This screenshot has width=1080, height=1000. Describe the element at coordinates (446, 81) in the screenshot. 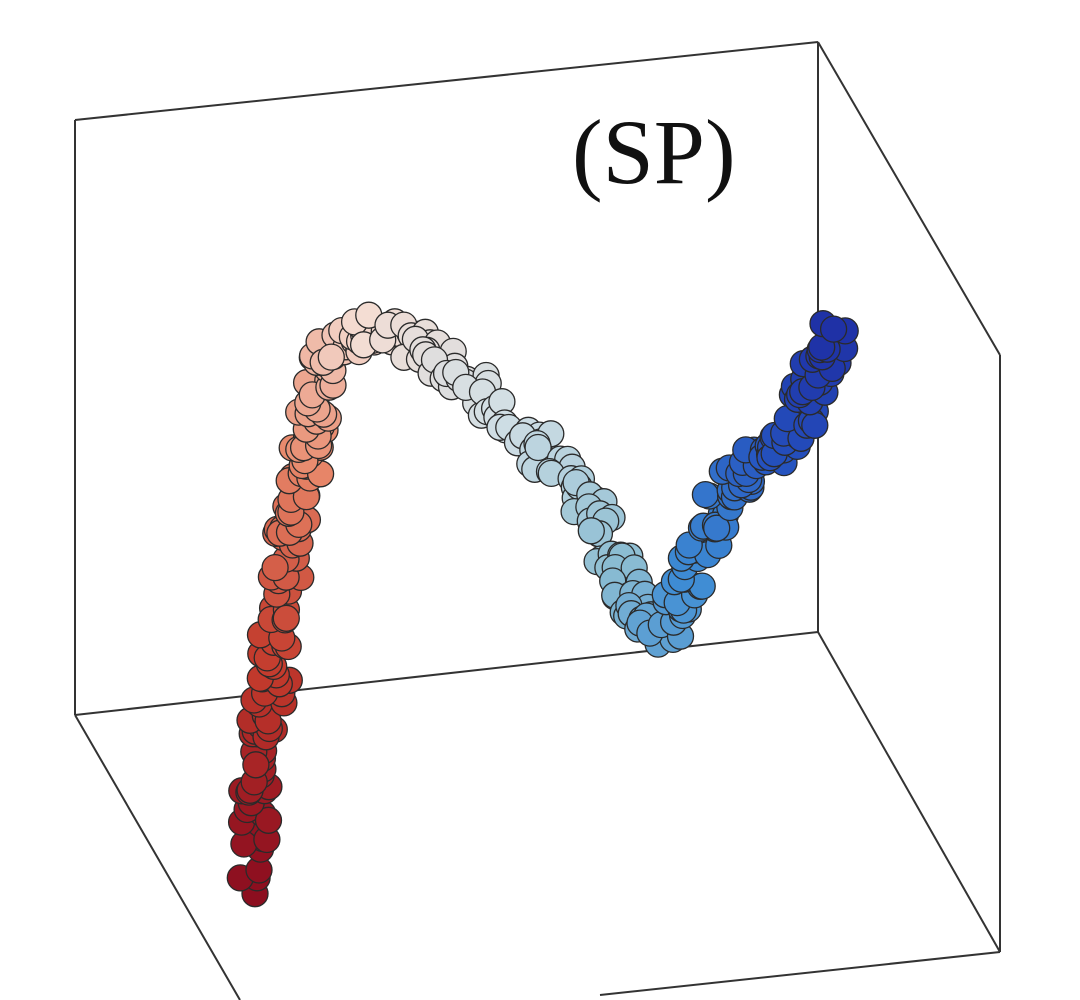

I see `back-wall-top-edge` at that location.